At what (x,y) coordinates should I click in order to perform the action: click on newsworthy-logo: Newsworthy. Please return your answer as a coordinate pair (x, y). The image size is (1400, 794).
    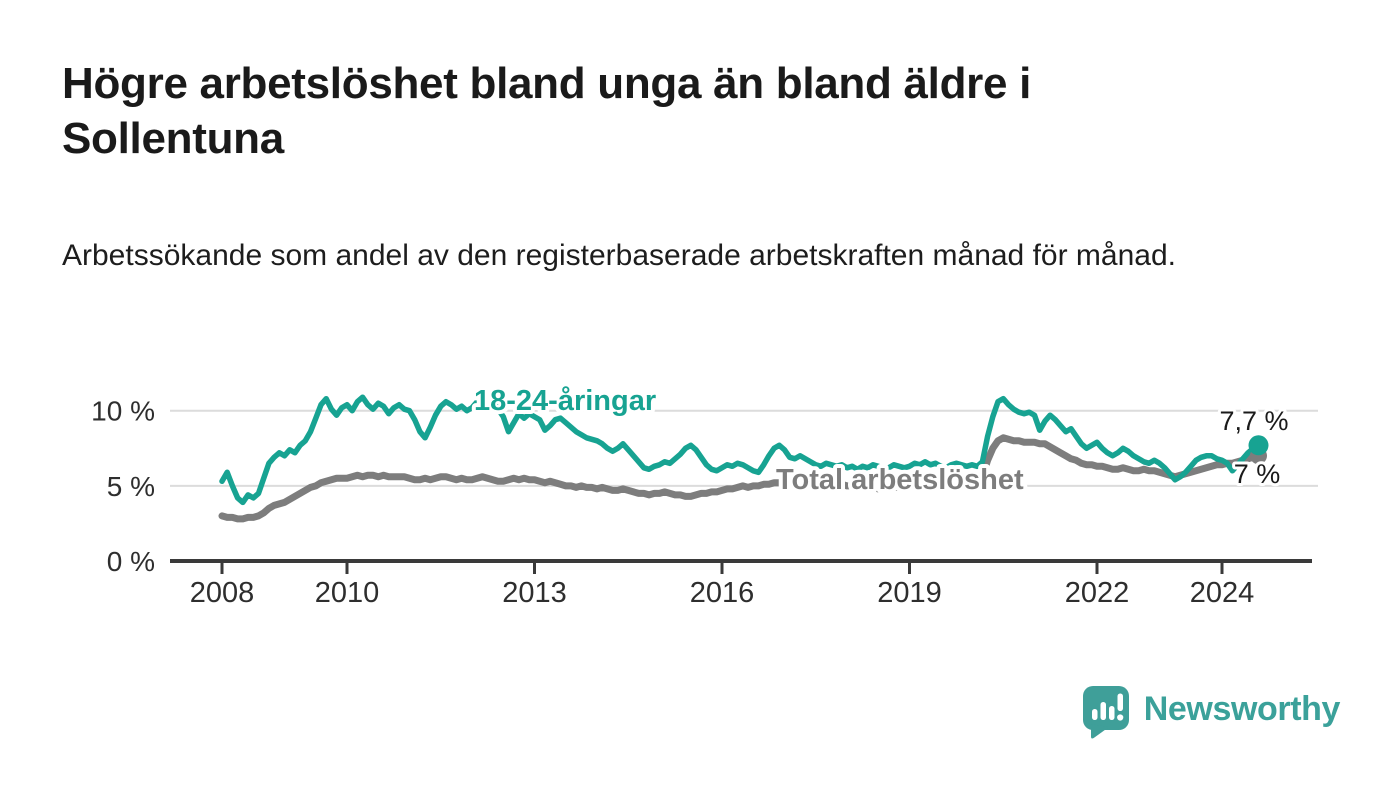
    Looking at the image, I should click on (1210, 712).